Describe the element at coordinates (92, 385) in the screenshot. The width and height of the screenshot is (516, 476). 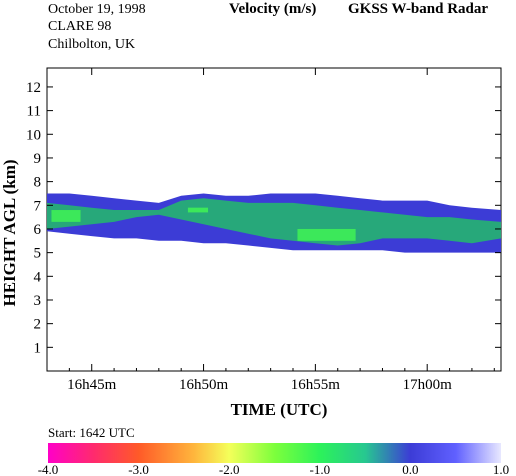
I see `x-tick-label: 16h45m` at that location.